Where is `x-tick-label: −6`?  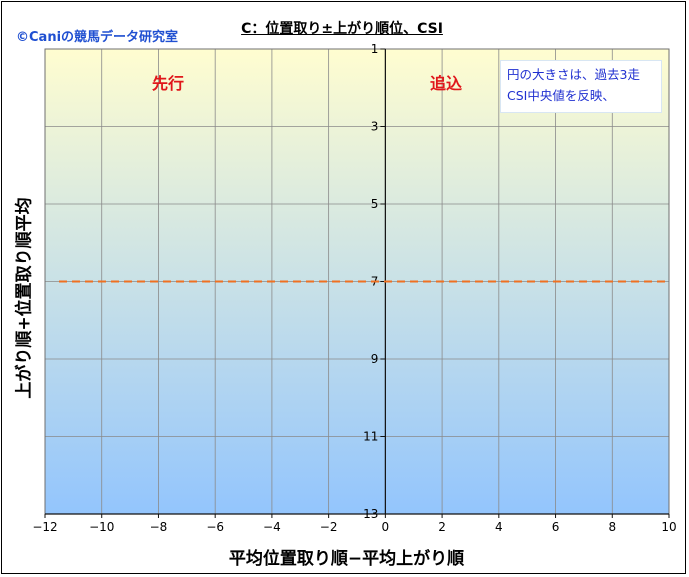
x-tick-label: −6 is located at coordinates (215, 527).